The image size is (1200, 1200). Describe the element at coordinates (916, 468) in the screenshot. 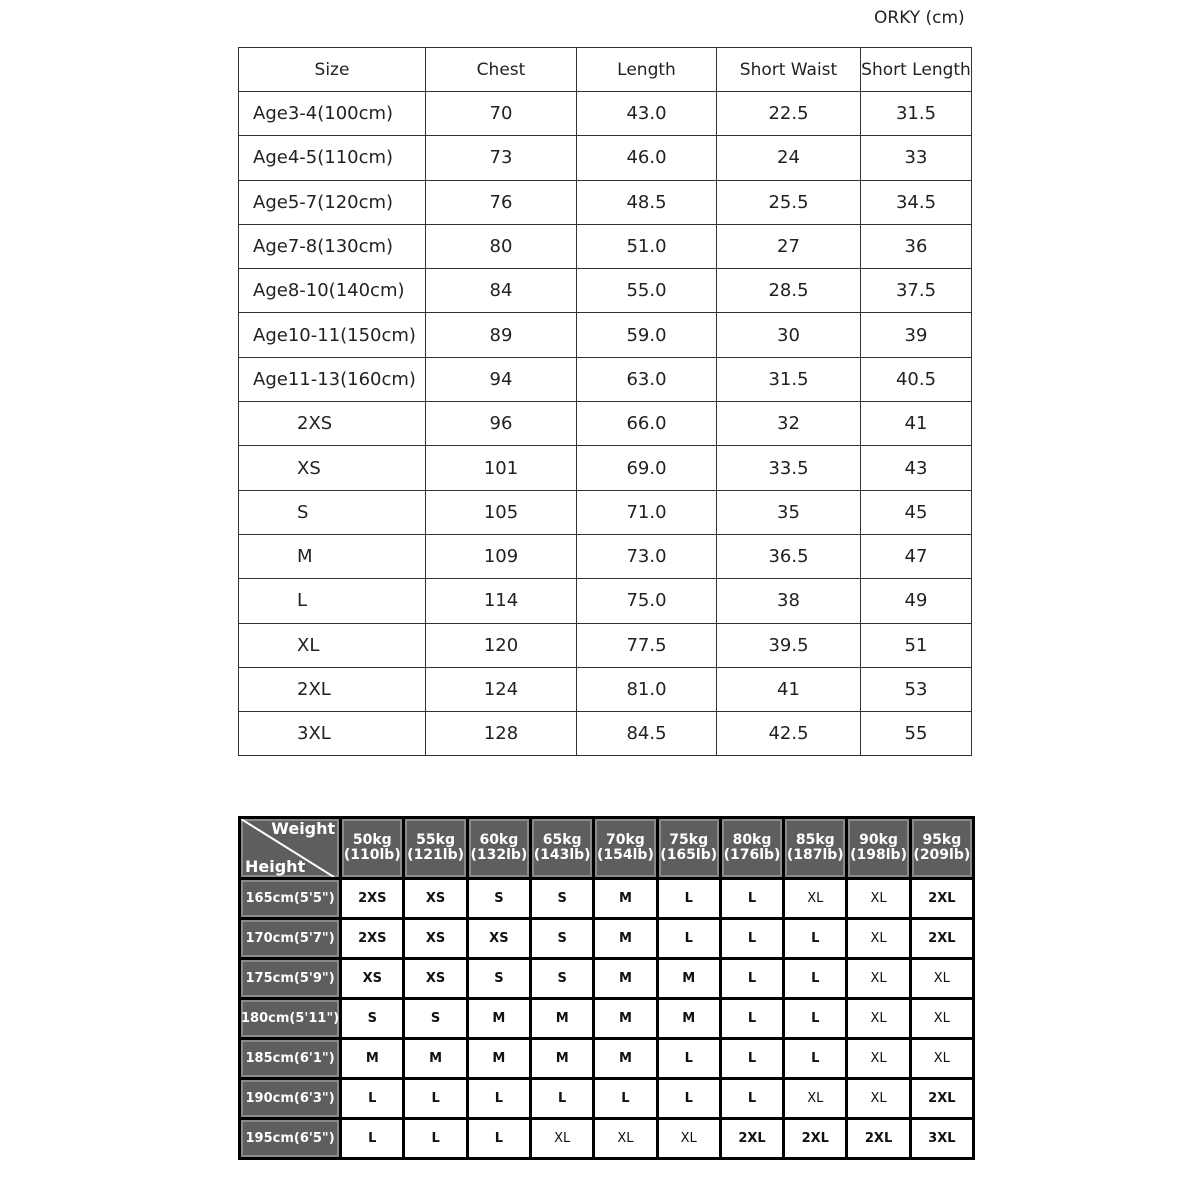

I see `value-cell: 43` at that location.